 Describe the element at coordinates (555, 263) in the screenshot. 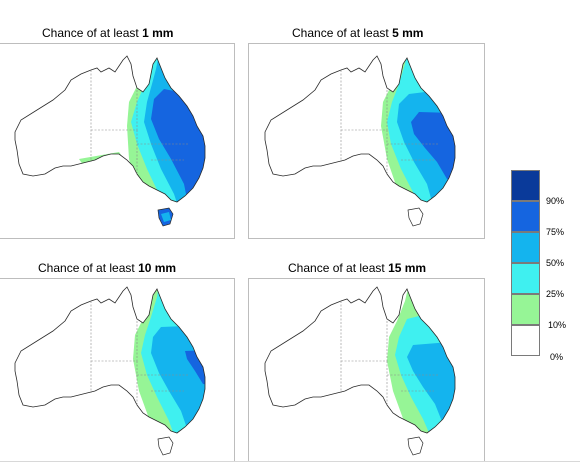

I see `legend-label-50: 50%` at that location.